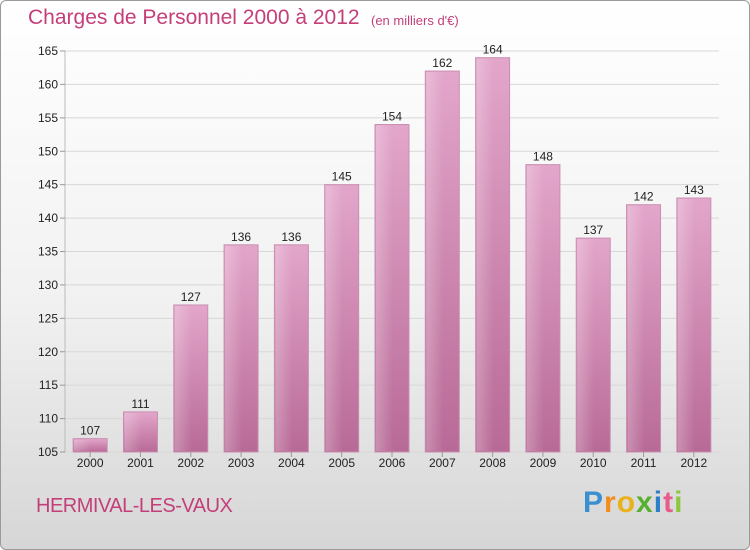 The width and height of the screenshot is (750, 550). I want to click on data-label: 148, so click(543, 157).